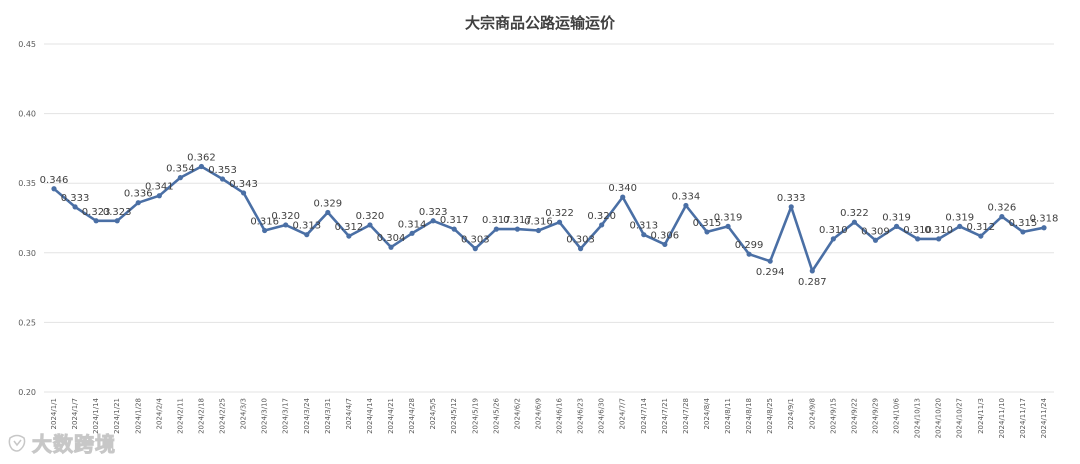 This screenshot has width=1080, height=464. Describe the element at coordinates (791, 413) in the screenshot. I see `x-tick-label: 2024/9/1` at that location.